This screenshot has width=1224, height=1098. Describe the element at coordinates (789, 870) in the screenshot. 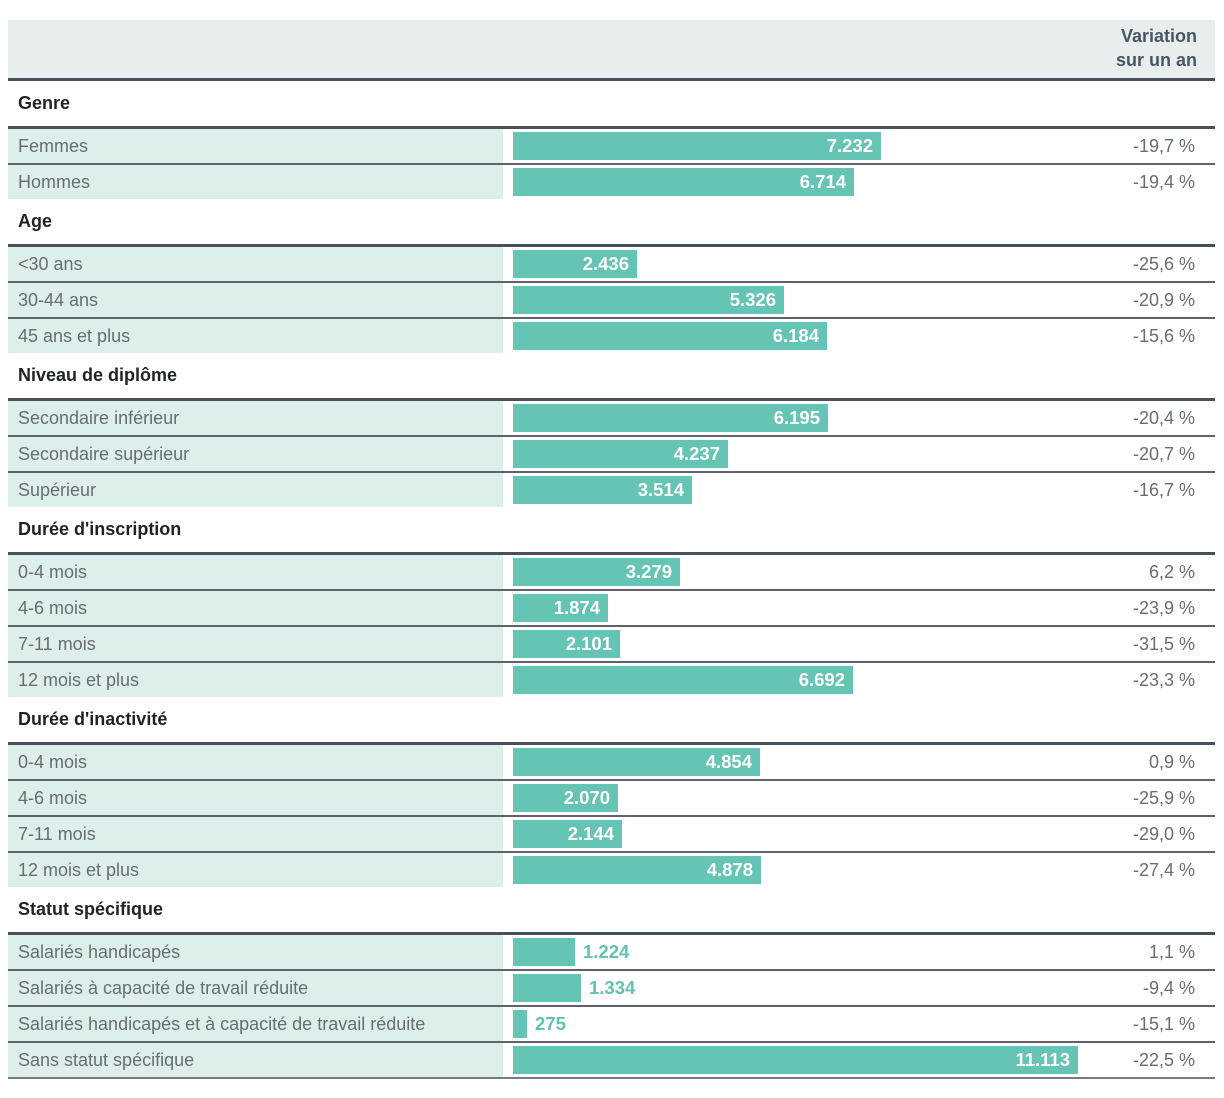

I see `bar-cell: 4.878` at that location.